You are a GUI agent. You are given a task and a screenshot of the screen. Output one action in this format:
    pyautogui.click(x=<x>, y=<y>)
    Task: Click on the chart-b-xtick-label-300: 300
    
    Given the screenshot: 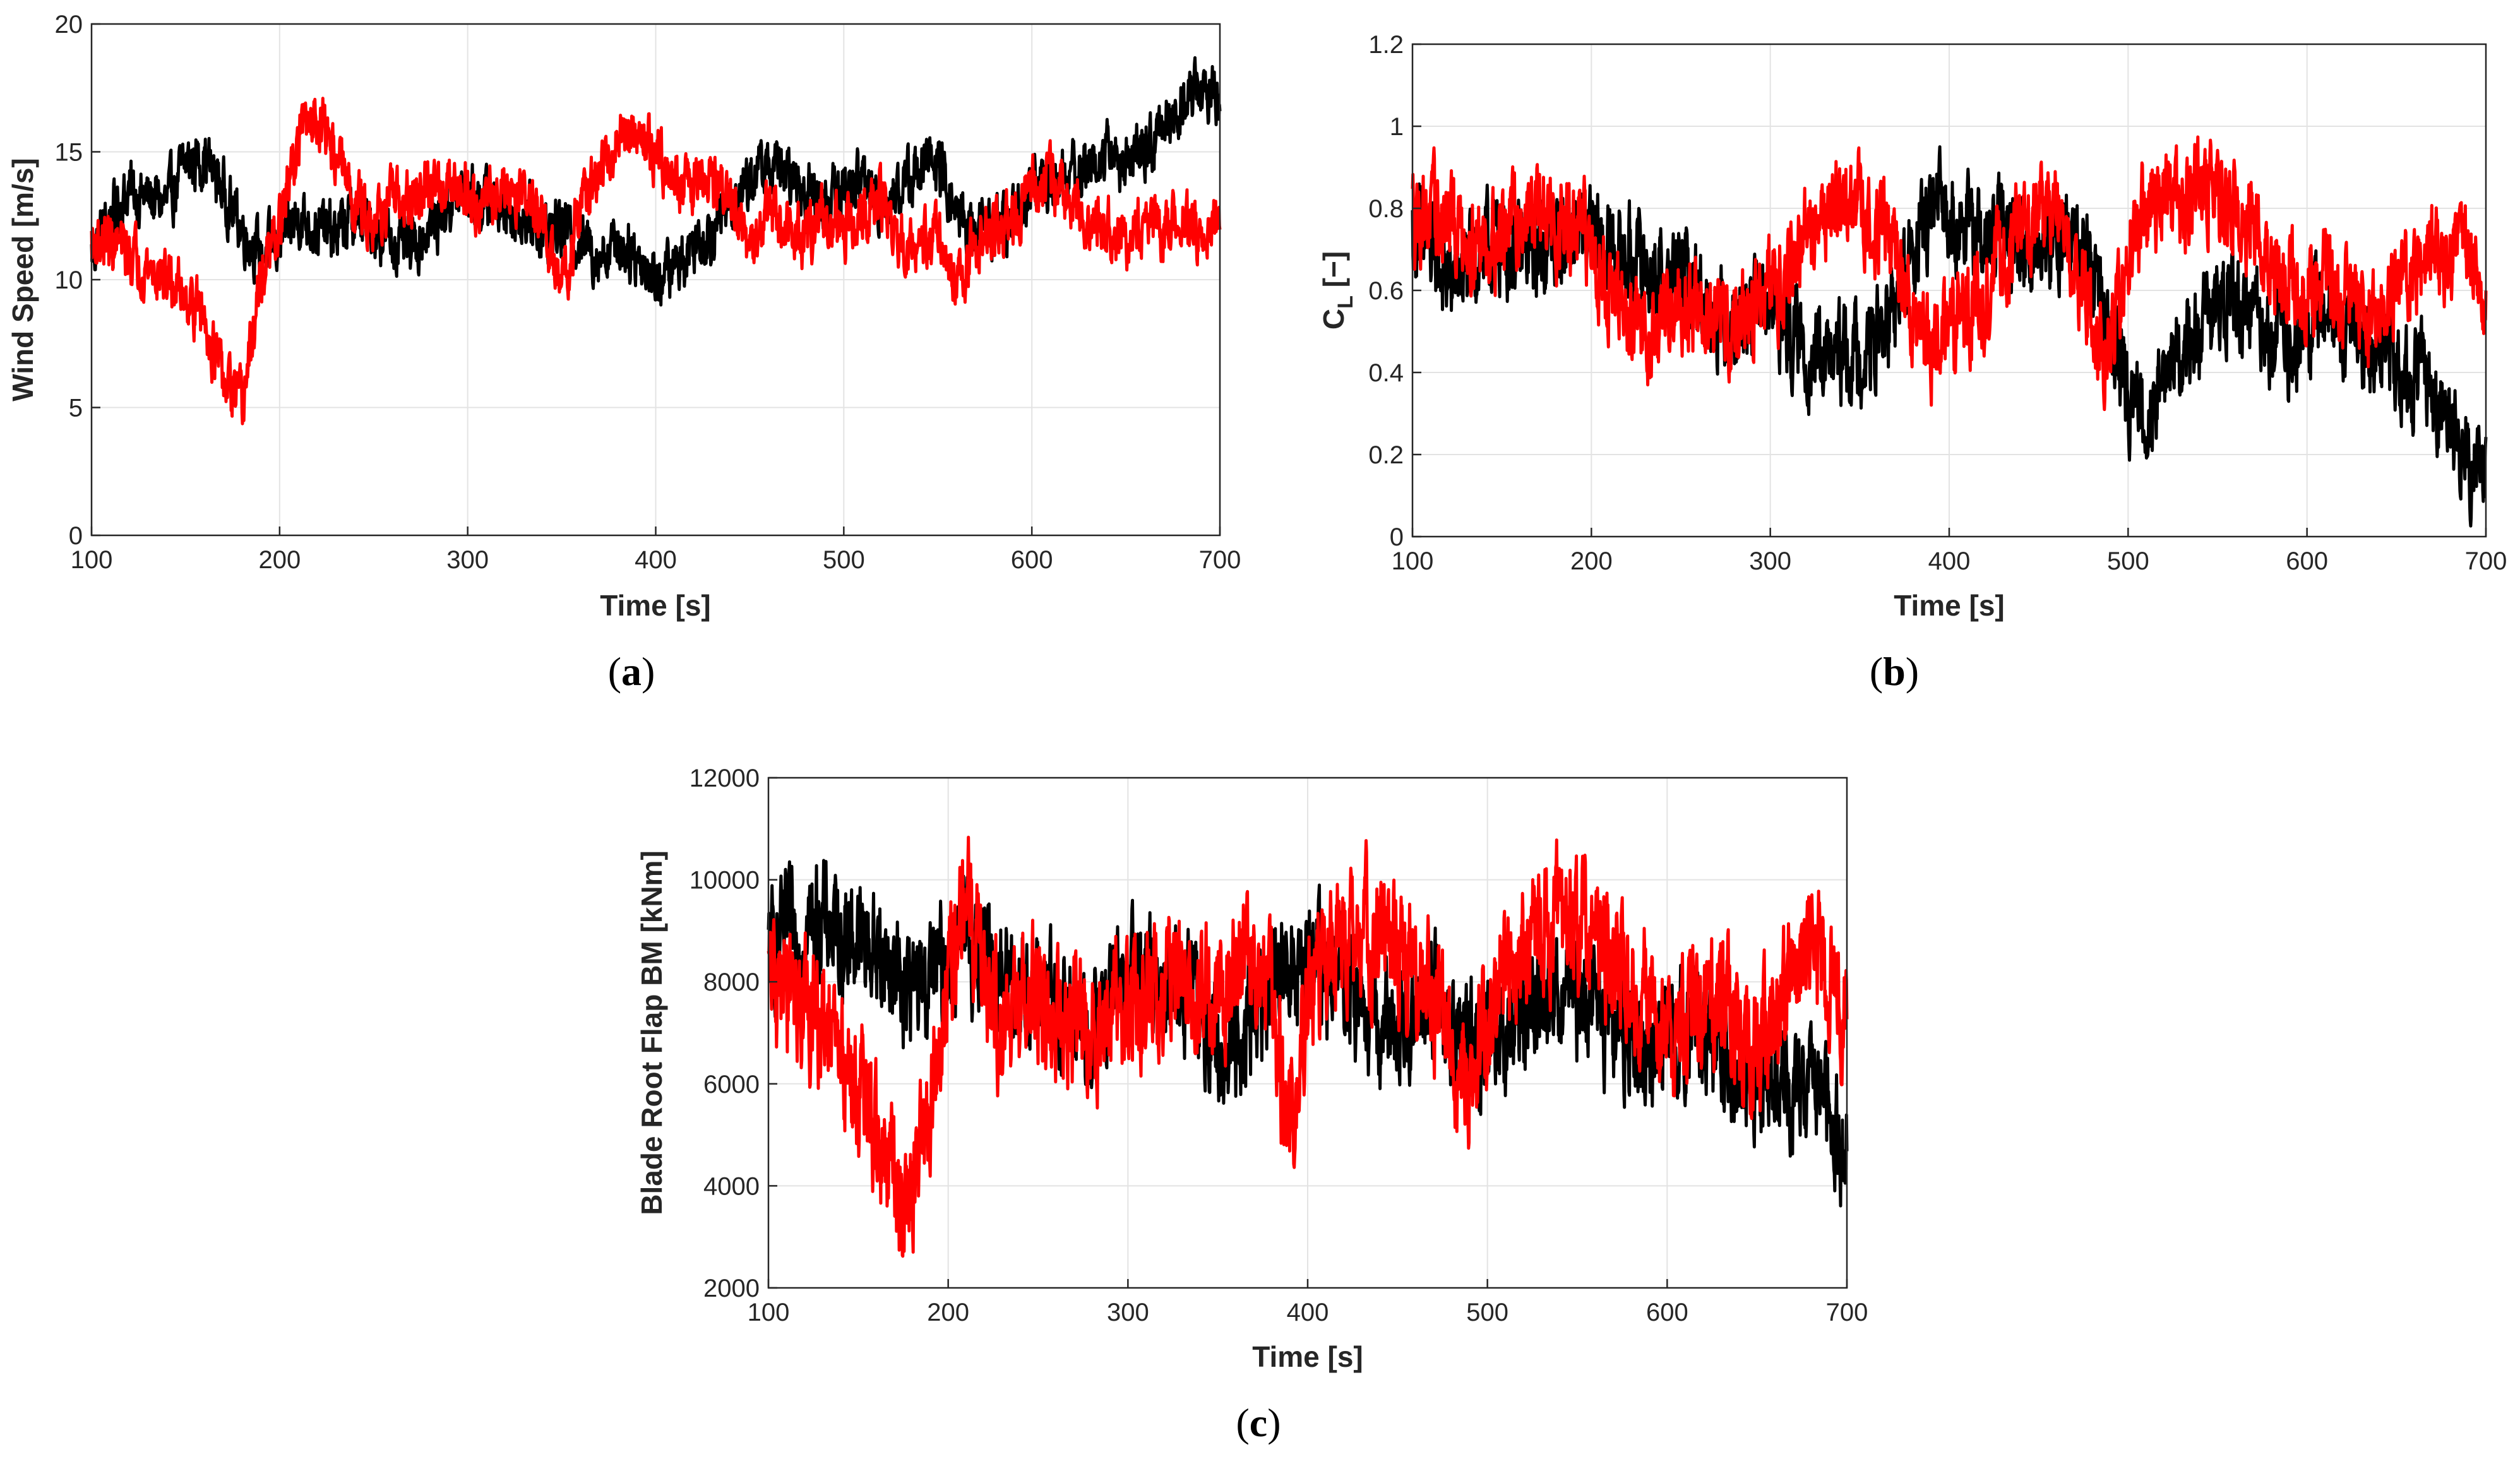 What is the action you would take?
    pyautogui.click(x=1770, y=561)
    